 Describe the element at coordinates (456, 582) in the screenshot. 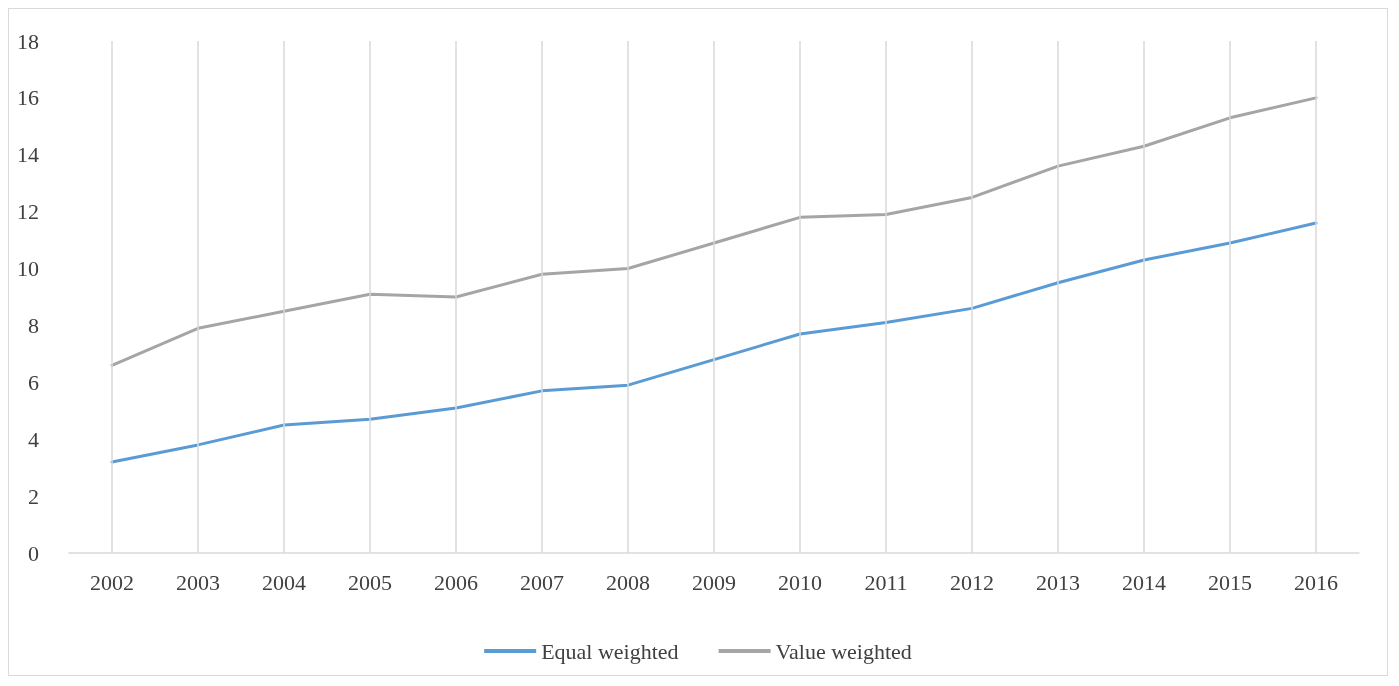

I see `x-tick-label: 2006` at that location.